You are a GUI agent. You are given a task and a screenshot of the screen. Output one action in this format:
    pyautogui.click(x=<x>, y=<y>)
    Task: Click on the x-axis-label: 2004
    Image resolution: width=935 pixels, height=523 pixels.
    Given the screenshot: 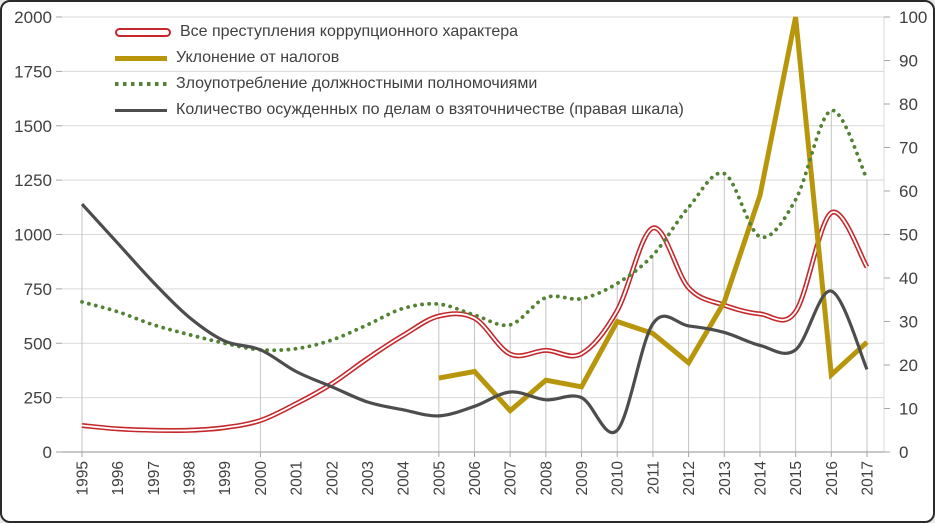 What is the action you would take?
    pyautogui.click(x=404, y=478)
    